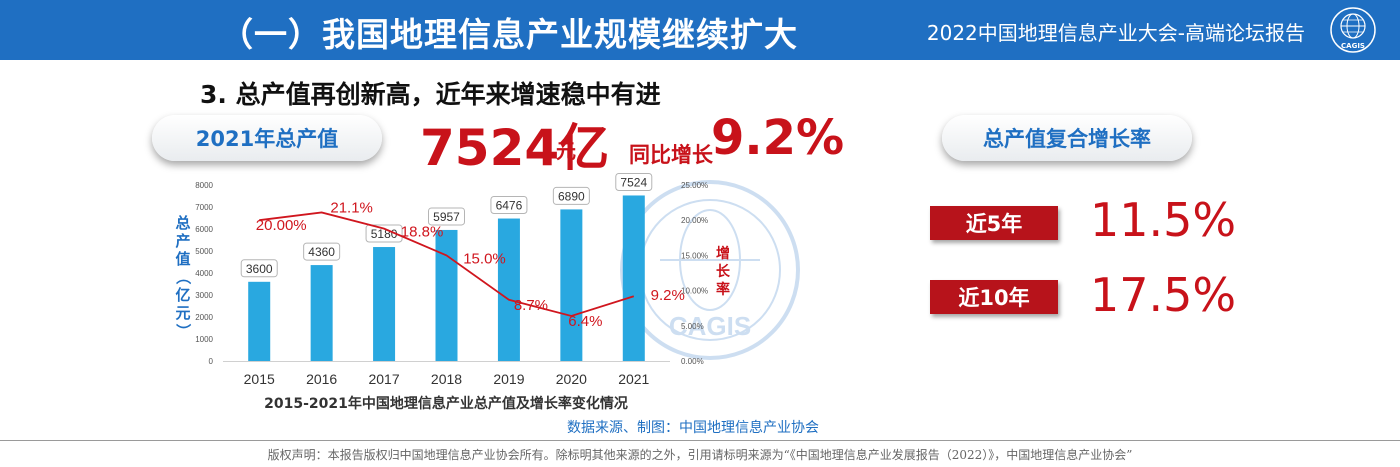 The image size is (1400, 467). I want to click on bar-value-label: 7524, so click(633, 182).